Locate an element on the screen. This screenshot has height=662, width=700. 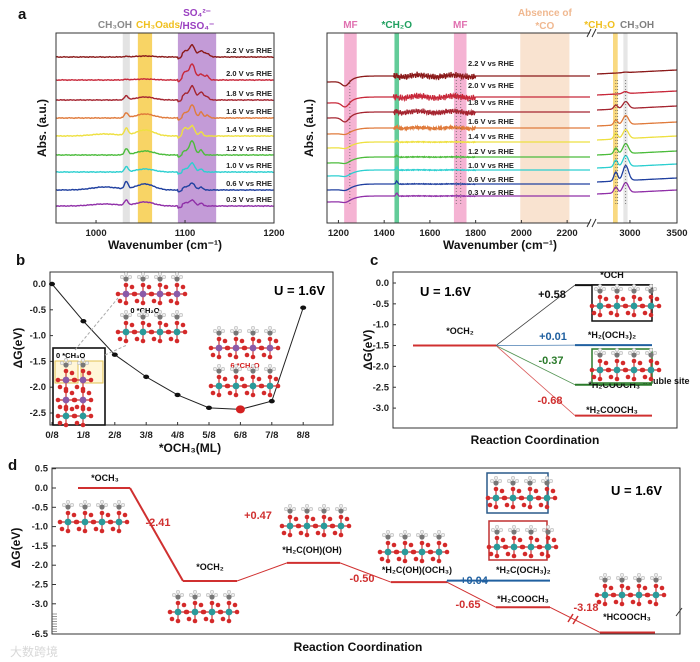
x-tick-label: 8/8 is located at coordinates (303, 435).